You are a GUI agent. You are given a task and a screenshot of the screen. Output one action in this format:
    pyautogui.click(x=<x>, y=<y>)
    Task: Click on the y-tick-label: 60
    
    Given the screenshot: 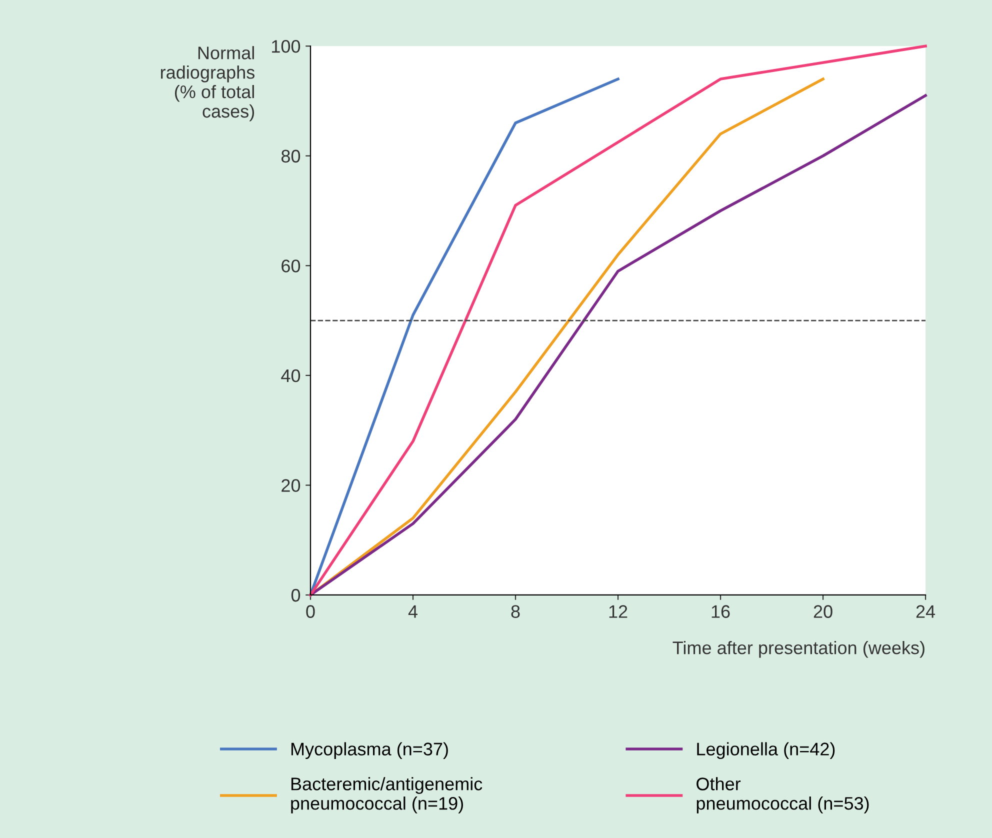 What is the action you would take?
    pyautogui.click(x=291, y=266)
    